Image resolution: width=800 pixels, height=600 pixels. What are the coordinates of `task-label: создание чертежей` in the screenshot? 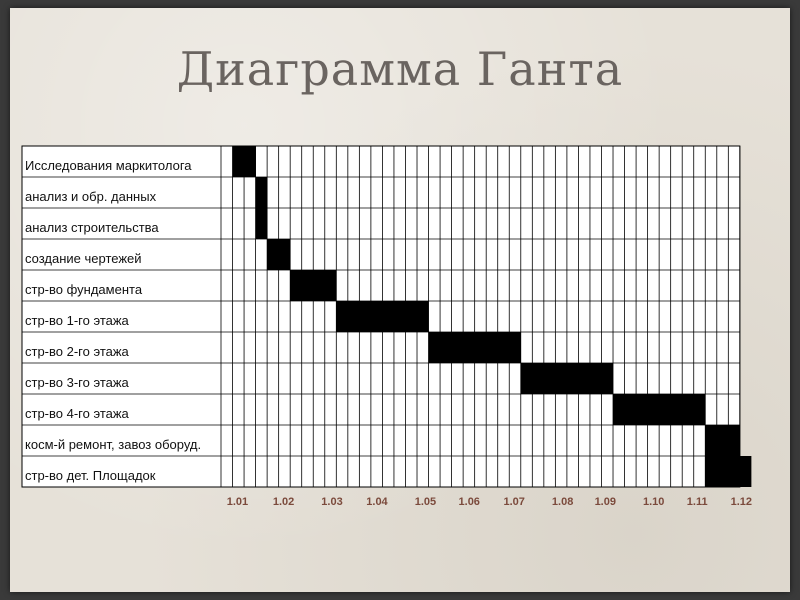 It's located at (83, 258).